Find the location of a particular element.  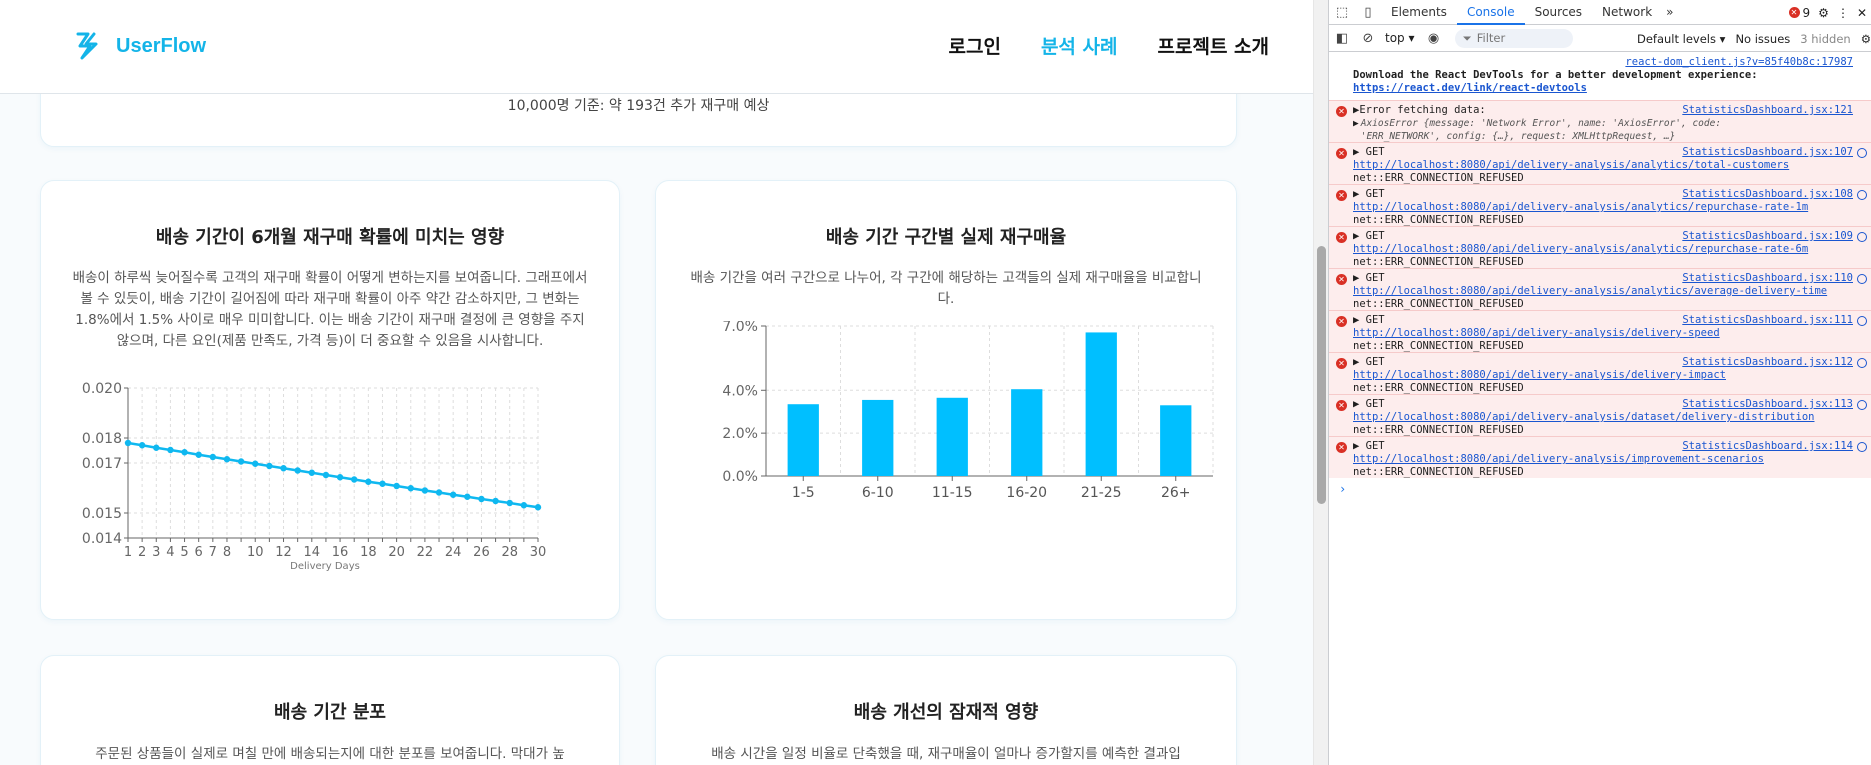

console-settings-gear-icon: ⚙ is located at coordinates (1865, 38).